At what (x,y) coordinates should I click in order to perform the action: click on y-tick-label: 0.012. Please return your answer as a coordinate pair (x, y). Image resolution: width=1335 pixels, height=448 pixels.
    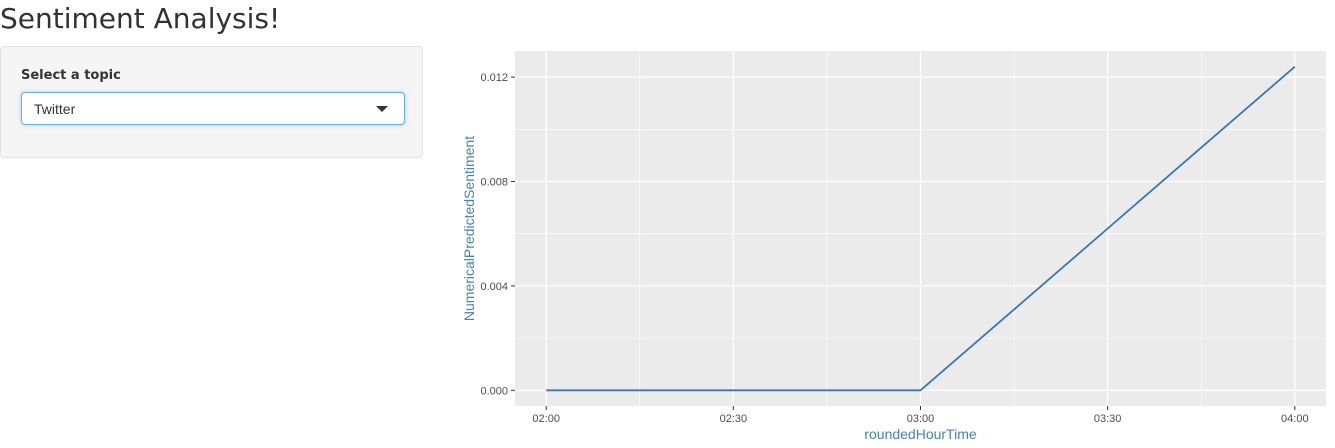
    Looking at the image, I should click on (494, 78).